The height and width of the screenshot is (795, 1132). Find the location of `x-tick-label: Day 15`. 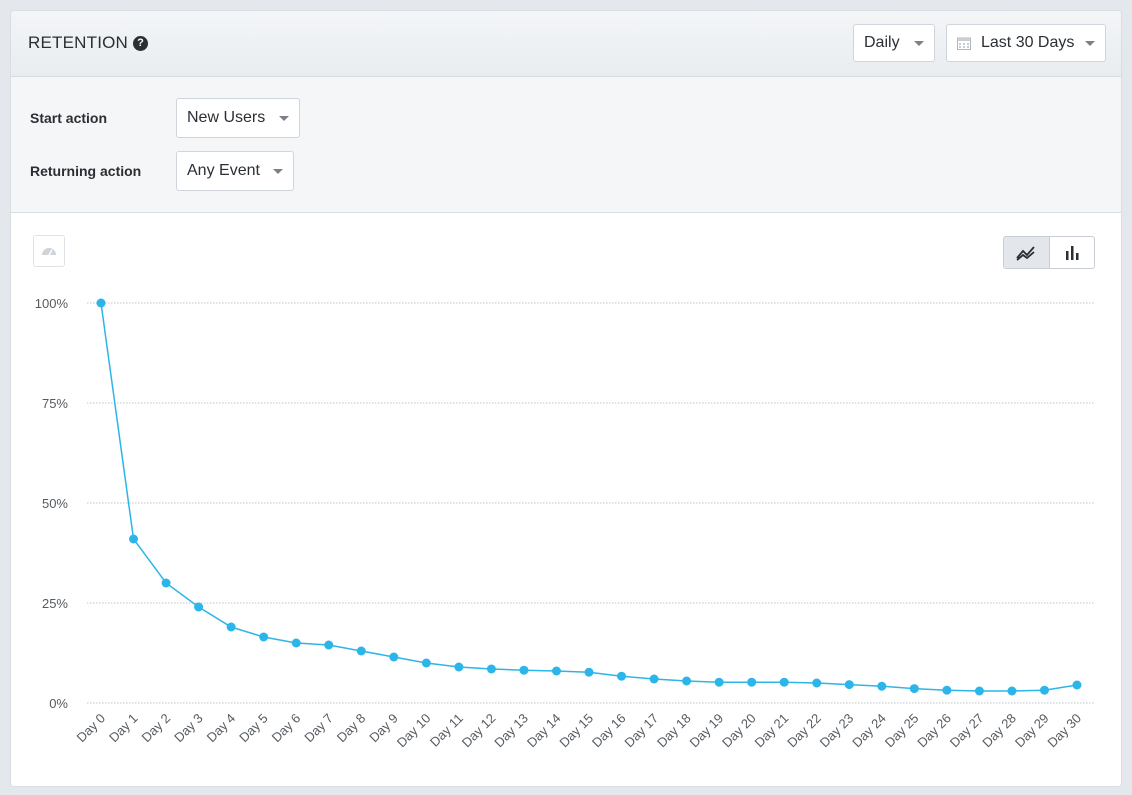

x-tick-label: Day 15 is located at coordinates (576, 731).